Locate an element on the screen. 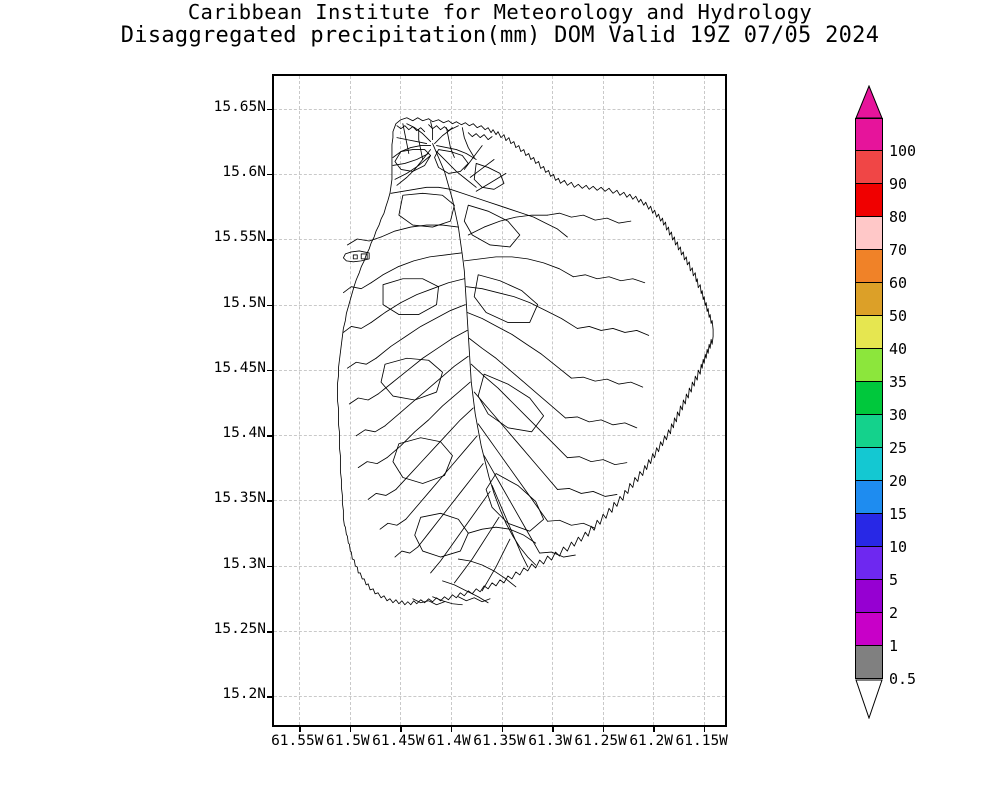 The height and width of the screenshot is (800, 1000). south-tip-detail is located at coordinates (428, 602).